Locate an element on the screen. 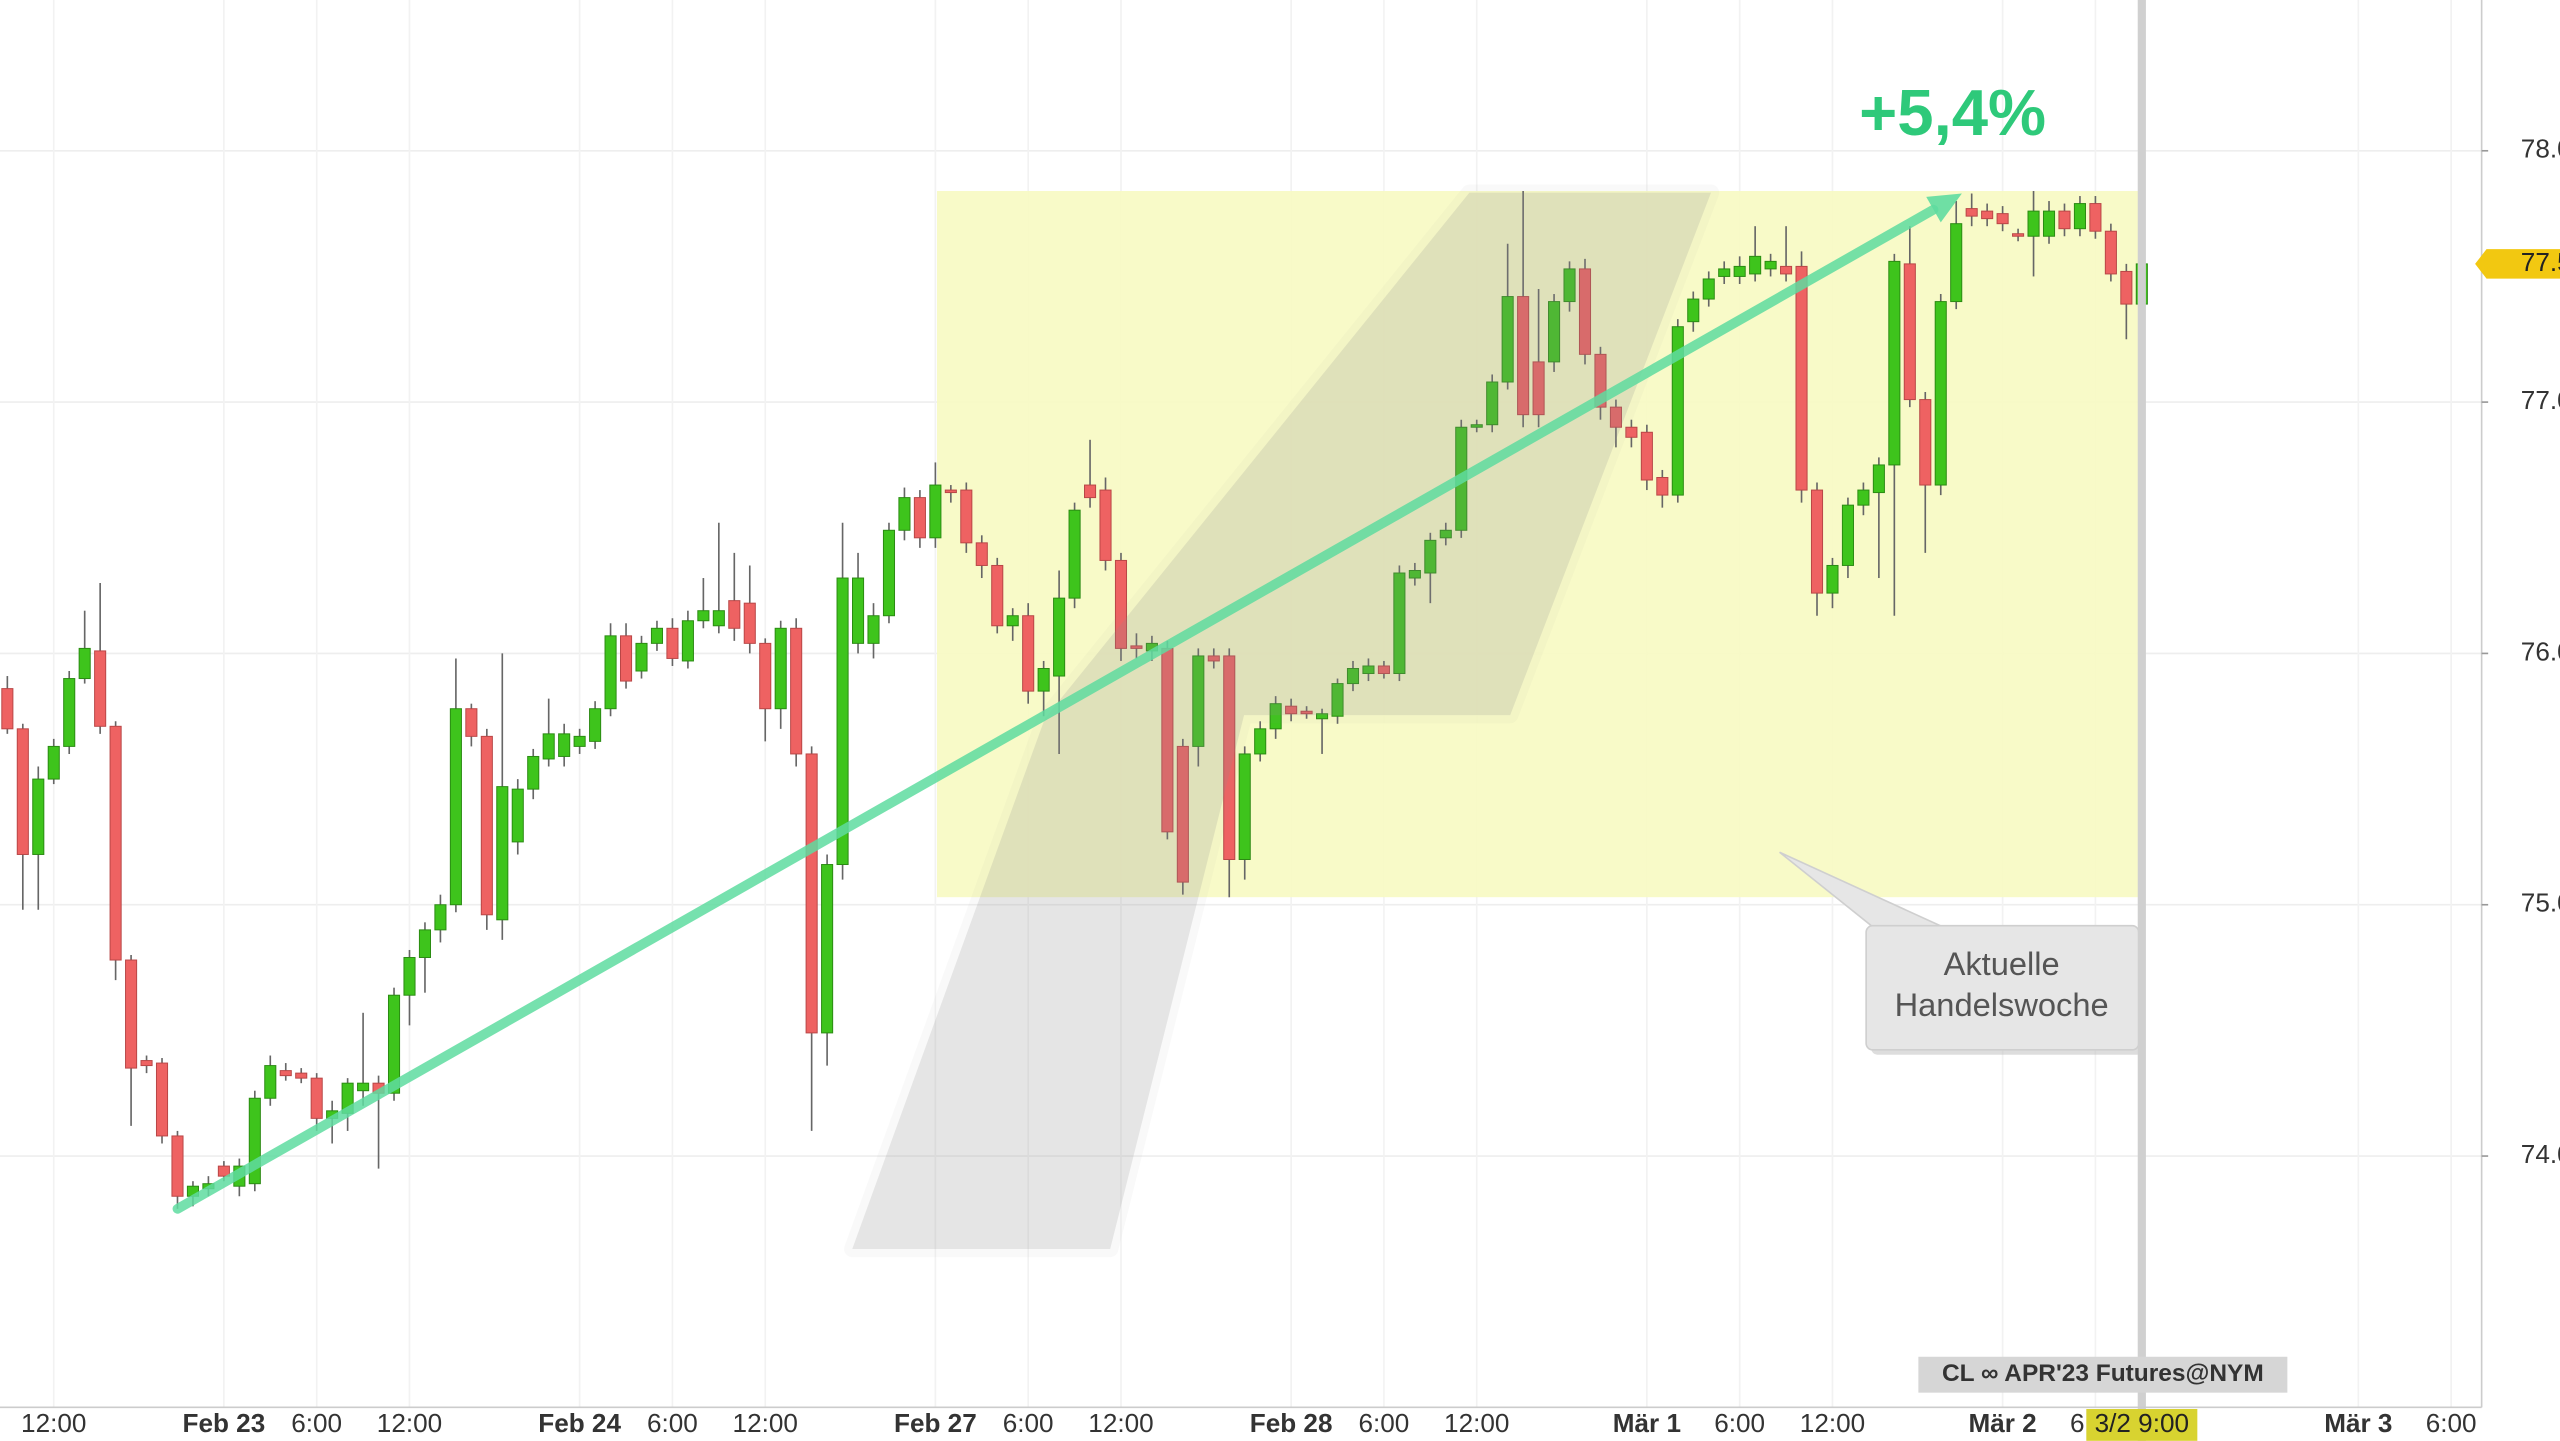 This screenshot has height=1441, width=2560. x-tick-label: Feb 27 is located at coordinates (935, 1423).